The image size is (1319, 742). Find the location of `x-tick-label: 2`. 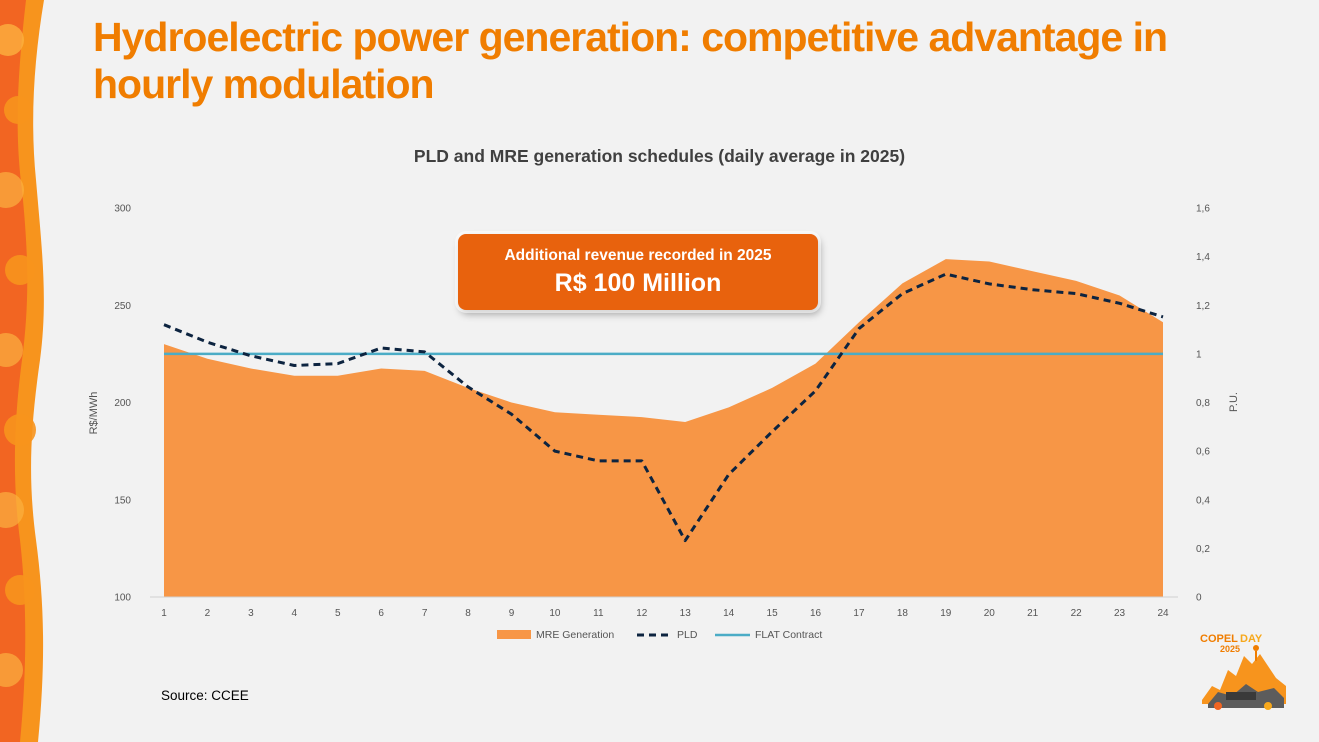

x-tick-label: 2 is located at coordinates (208, 613).